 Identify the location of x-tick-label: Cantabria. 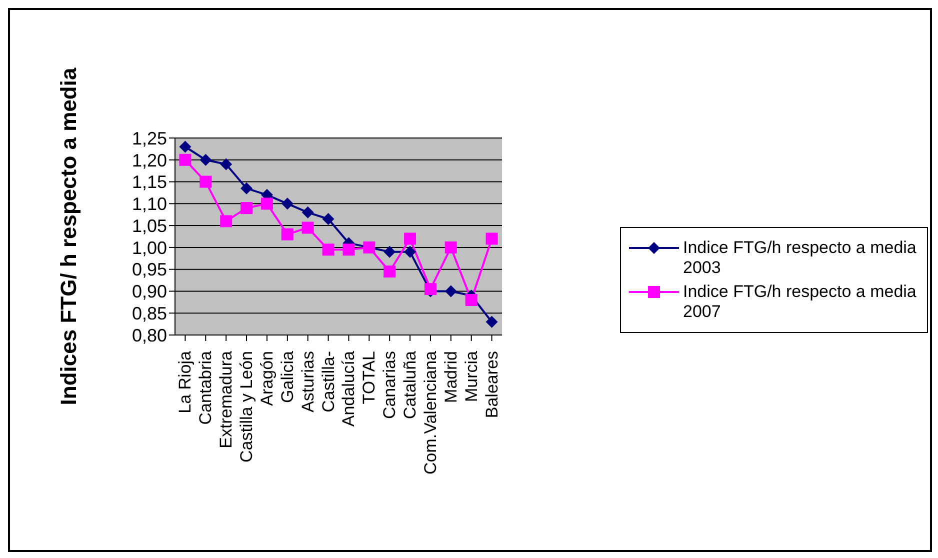
(206, 387).